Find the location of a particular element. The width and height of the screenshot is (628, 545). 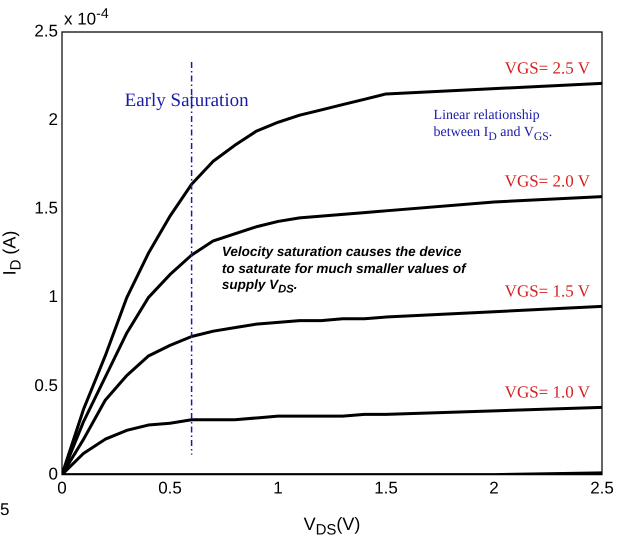

text: x 10$^{-4}$ is located at coordinates (86, 18).